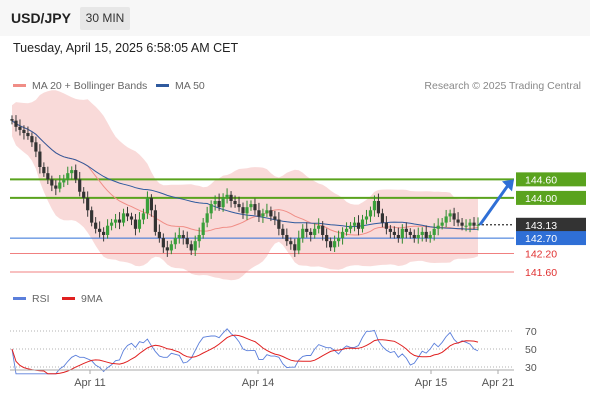 The width and height of the screenshot is (590, 400). Describe the element at coordinates (90, 383) in the screenshot. I see `x-tick-label-Apr-11: Apr 11` at that location.